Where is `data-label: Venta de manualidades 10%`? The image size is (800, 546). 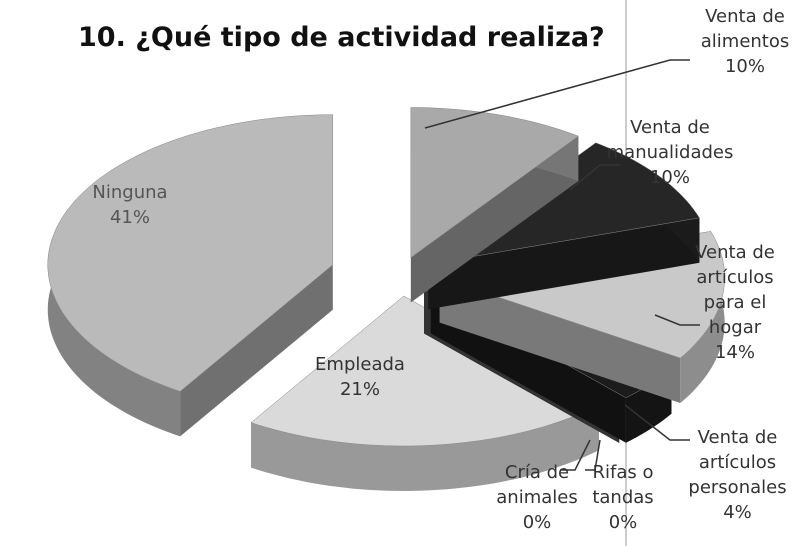 data-label: Venta de manualidades 10% is located at coordinates (670, 152).